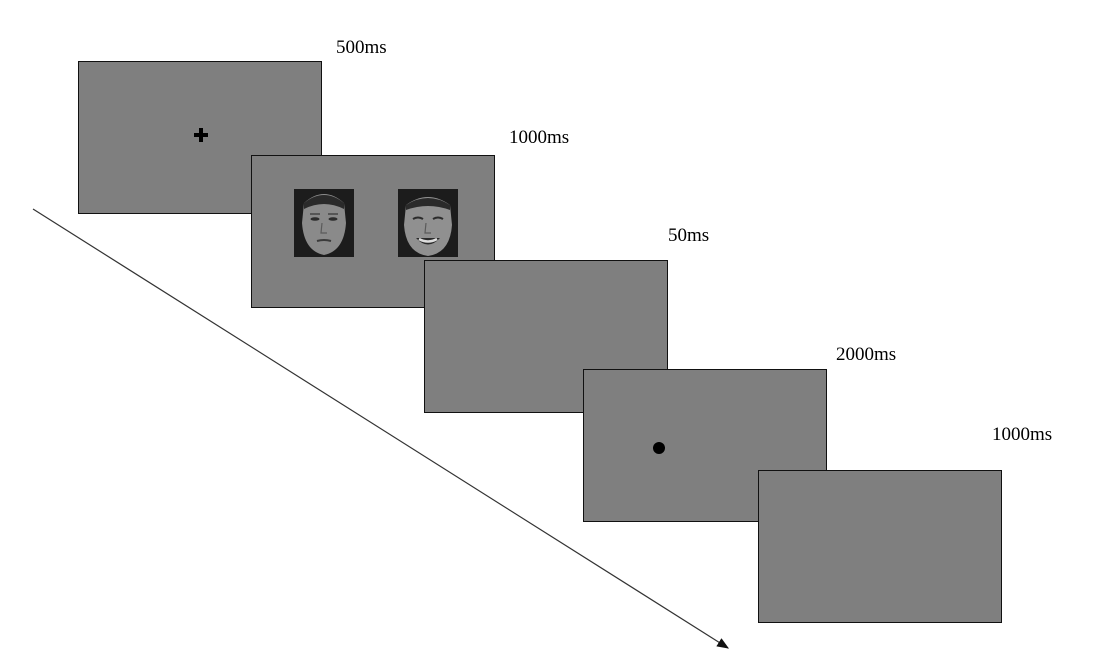 Image resolution: width=1110 pixels, height=671 pixels. What do you see at coordinates (201, 135) in the screenshot?
I see `fixation-cross-icon` at bounding box center [201, 135].